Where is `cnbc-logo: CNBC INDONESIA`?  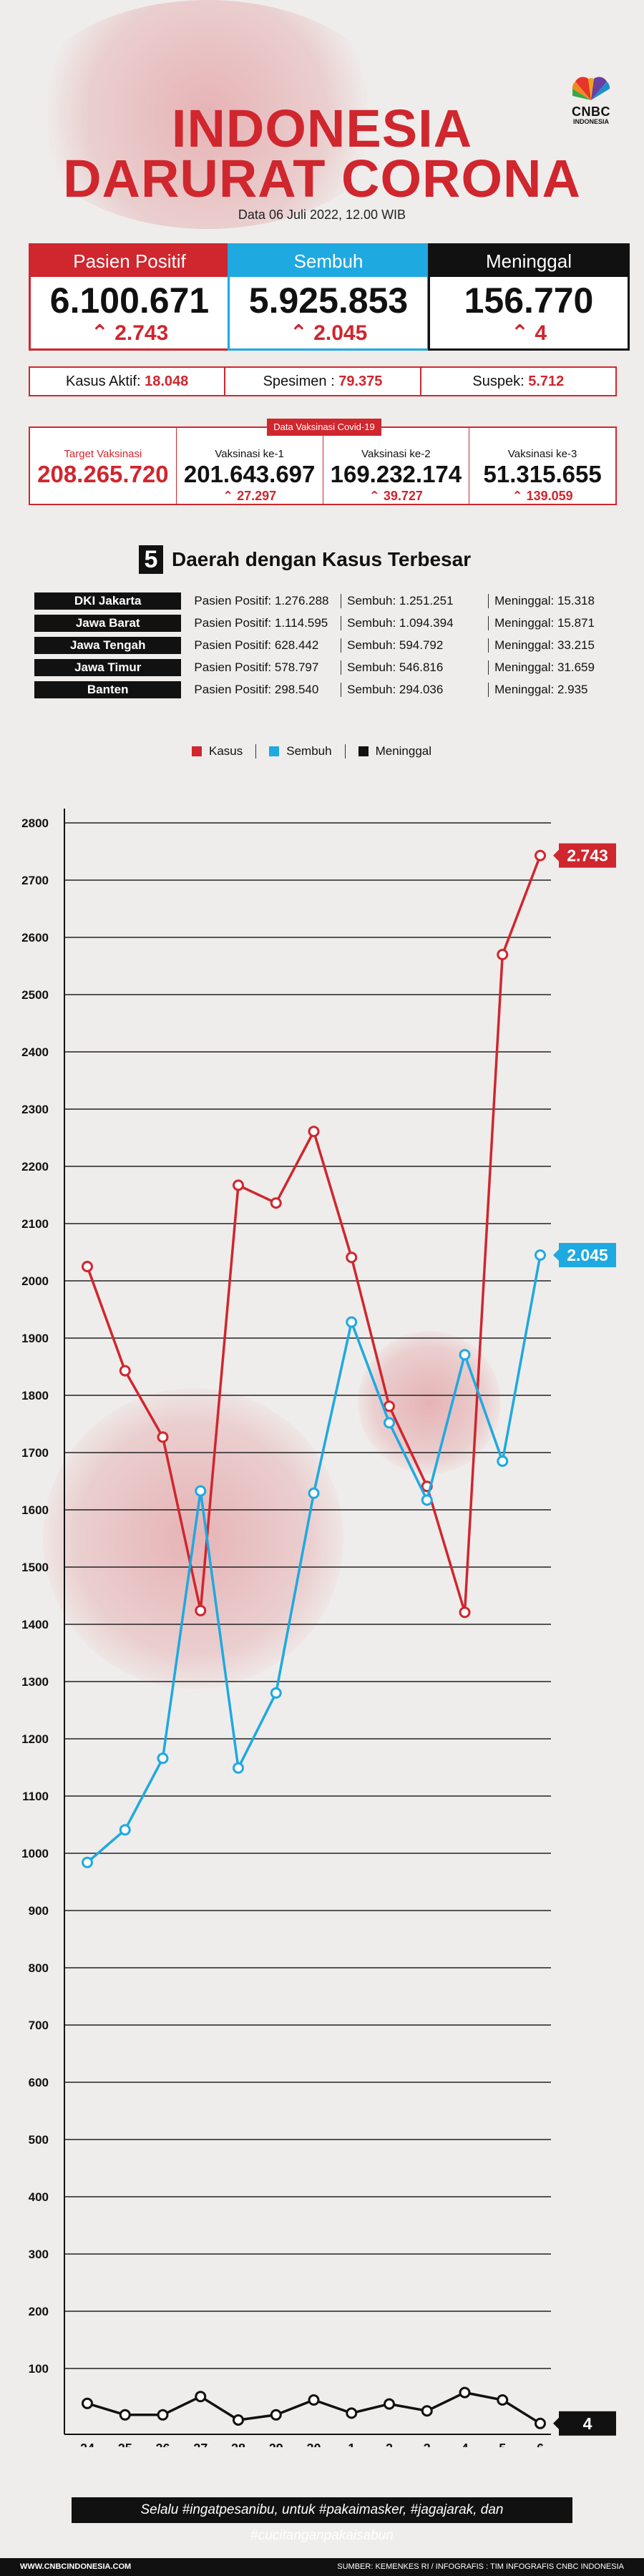
cnbc-logo: CNBC INDONESIA is located at coordinates (591, 103).